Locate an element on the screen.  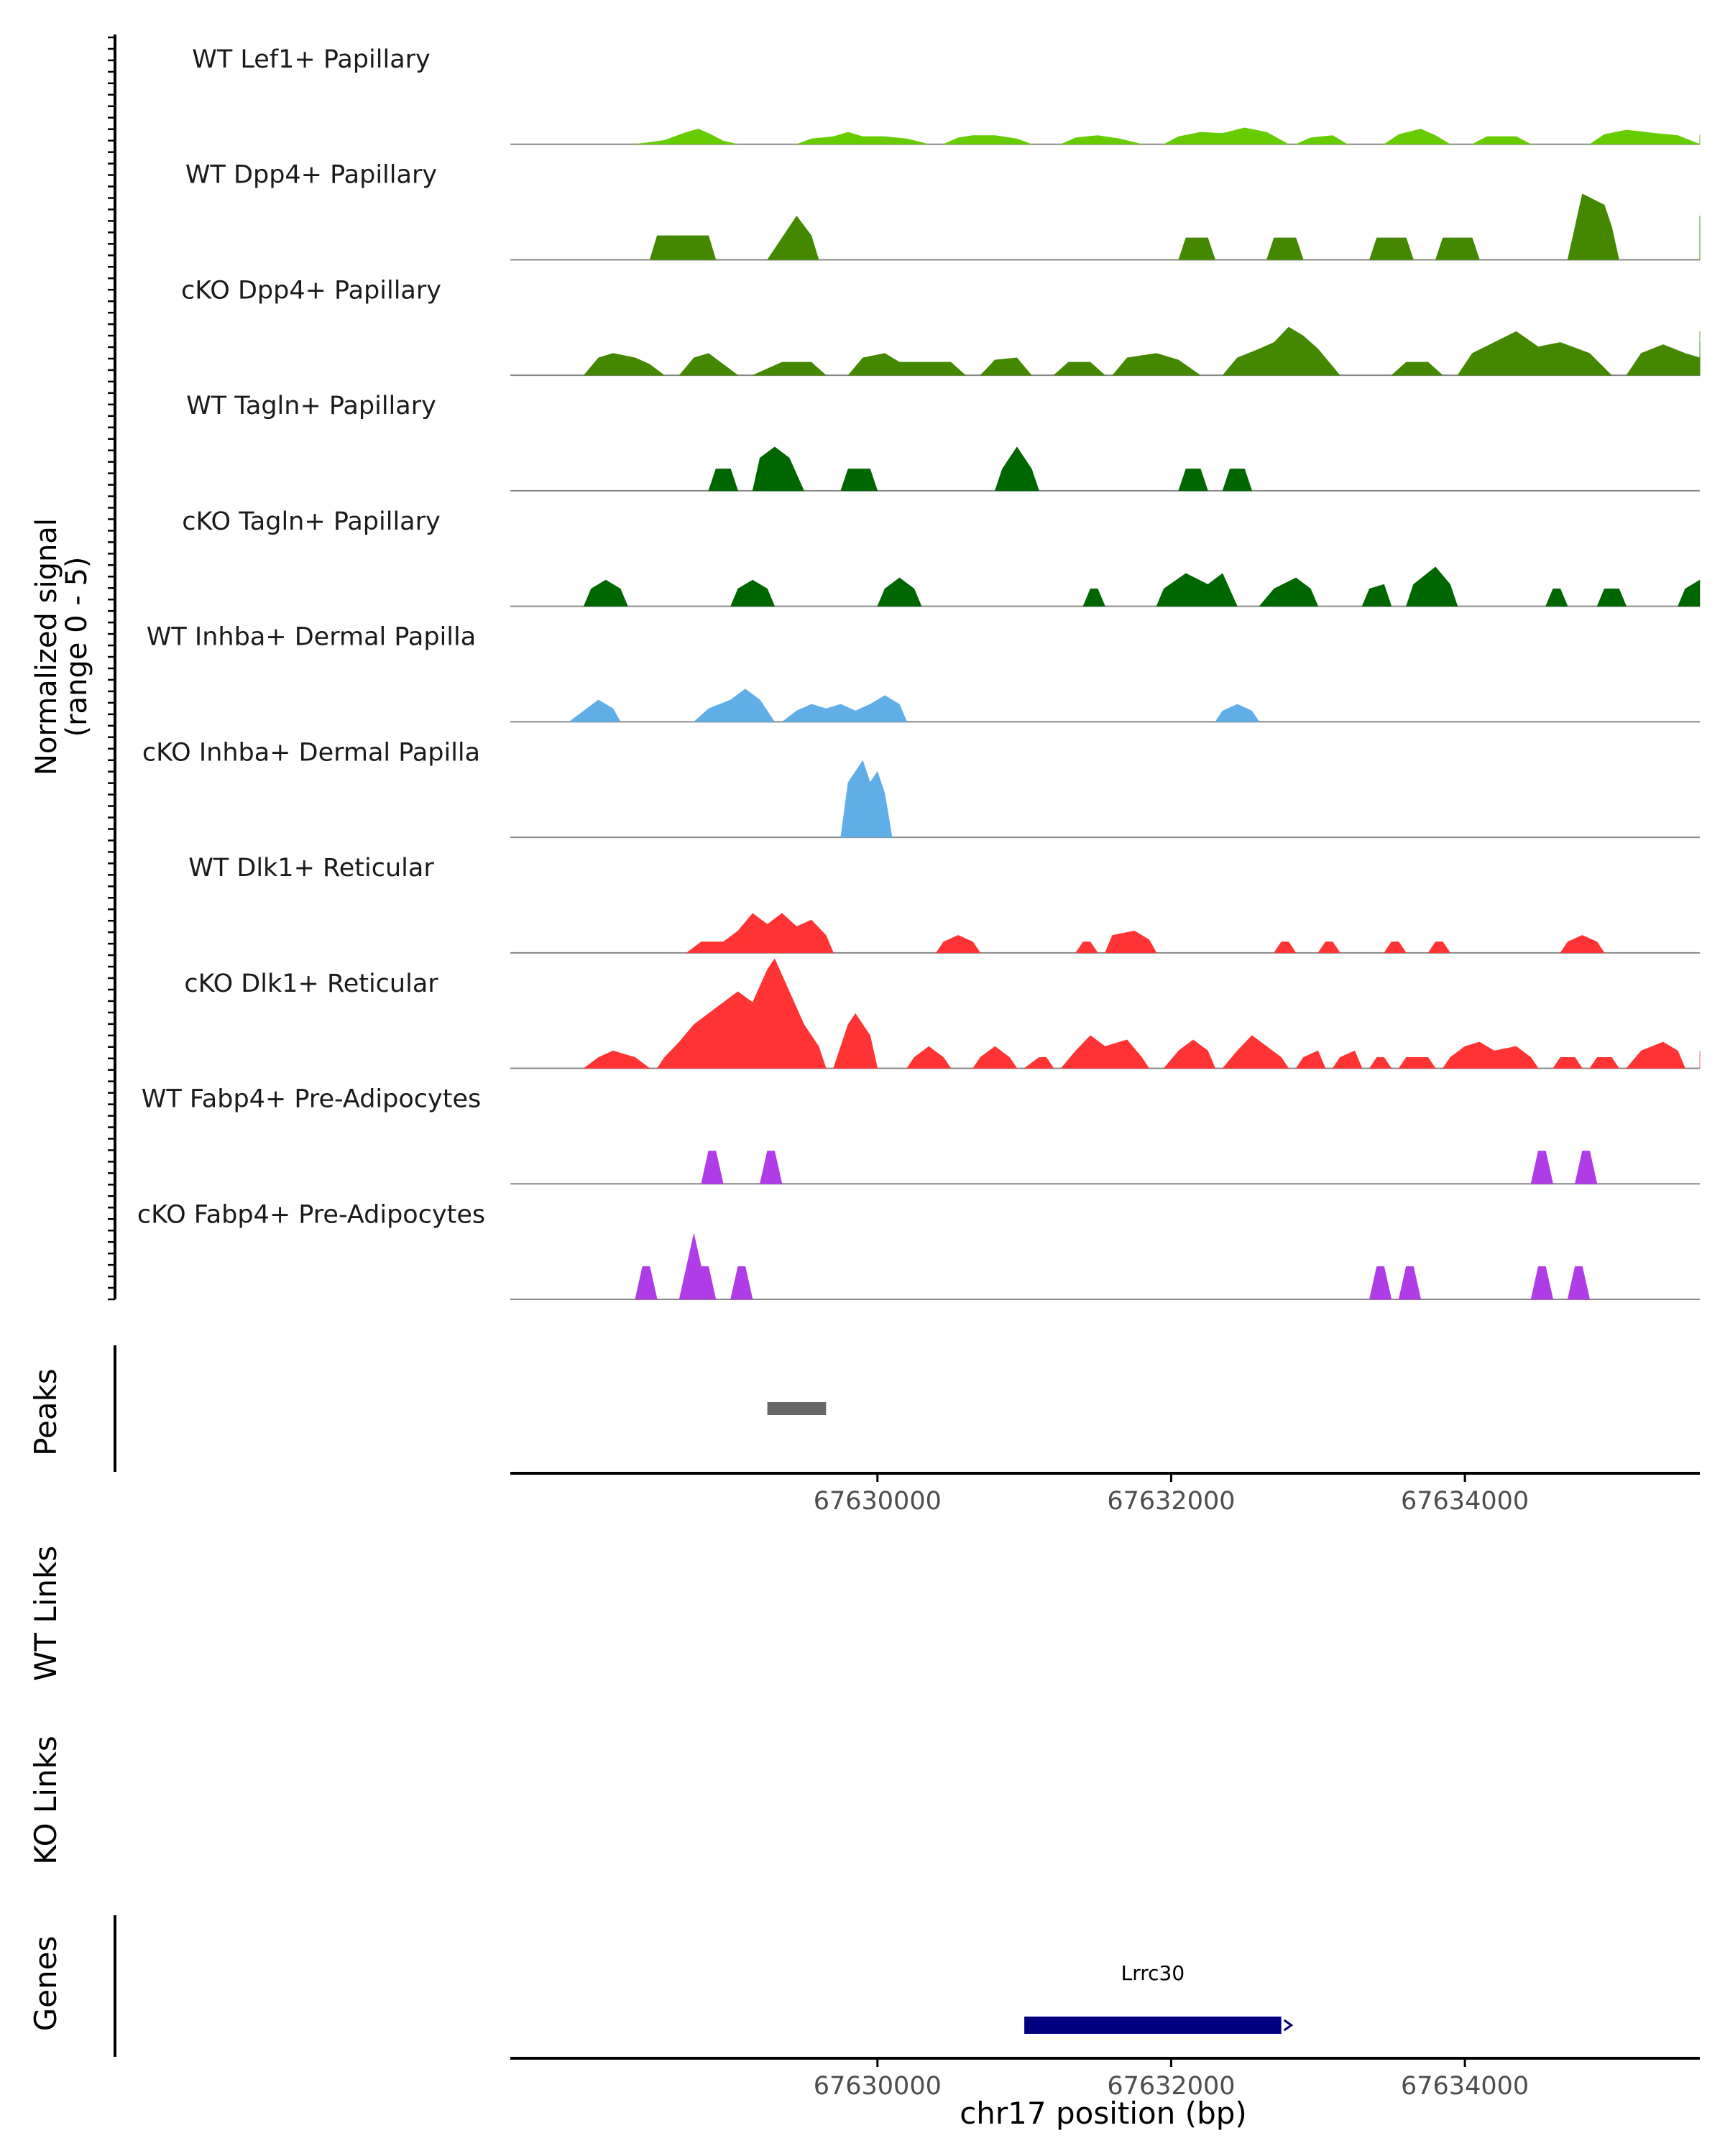
coverage-track: WT Inhba+ Dermal Papilla is located at coordinates (923, 673).